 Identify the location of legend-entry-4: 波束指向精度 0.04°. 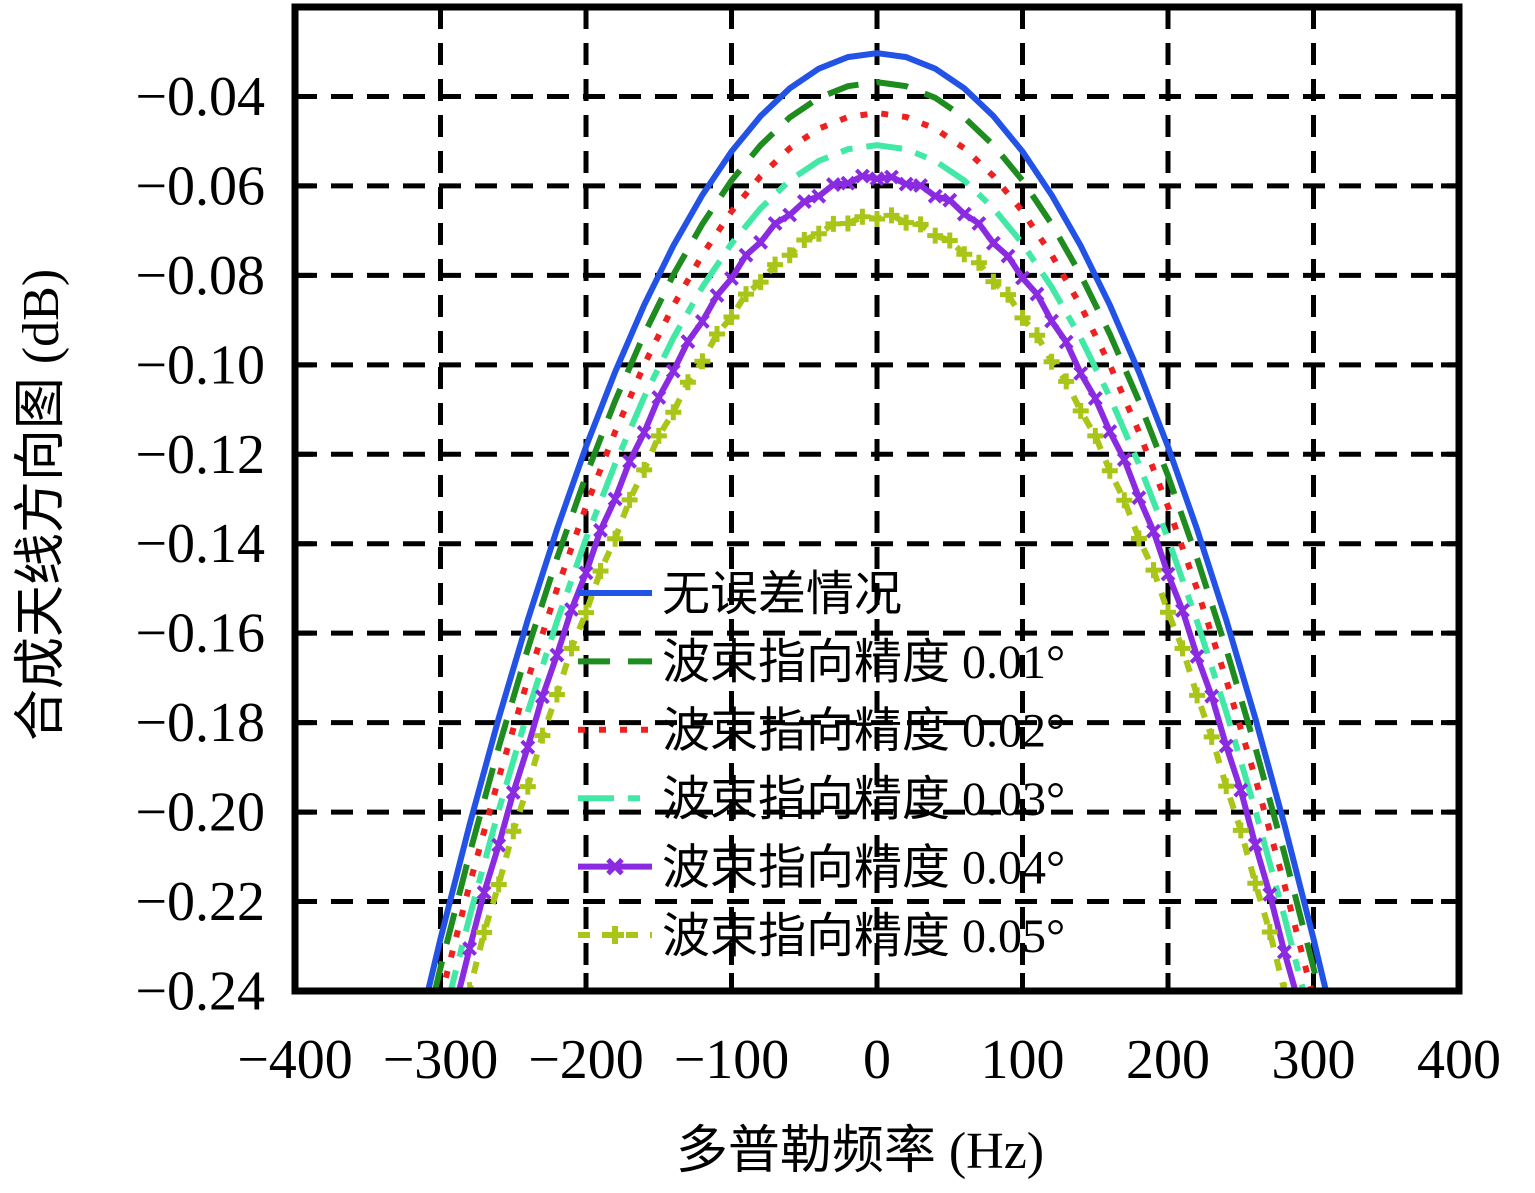
(821, 867).